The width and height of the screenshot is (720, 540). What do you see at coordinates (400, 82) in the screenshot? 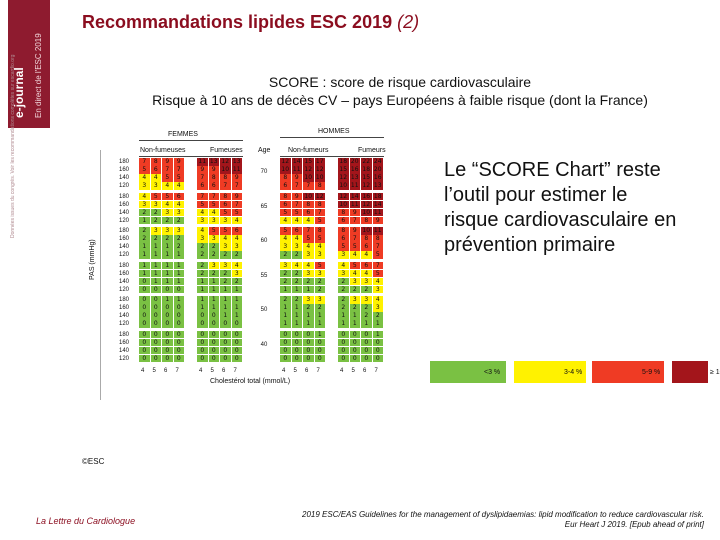
I see `chart-title-line-1: SCORE : score de risque cardiovasculaire` at bounding box center [400, 82].